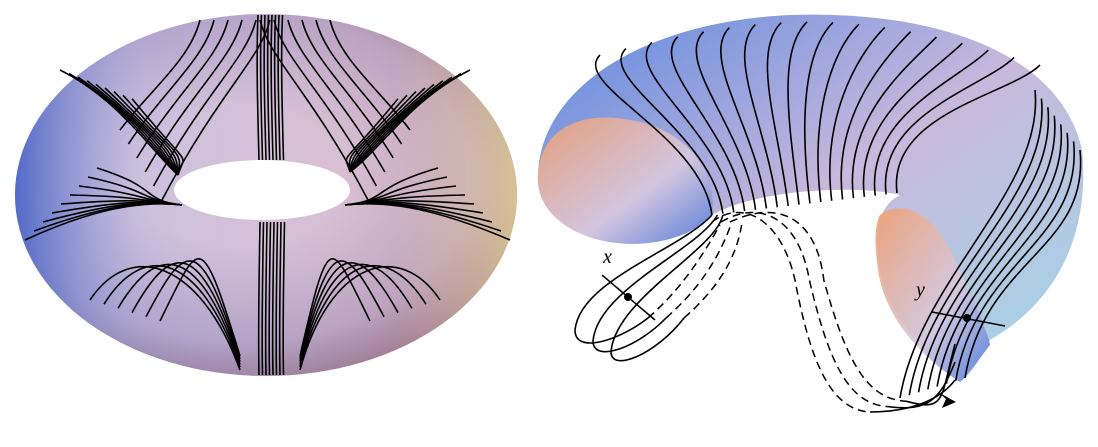 This screenshot has width=1098, height=447. I want to click on label-x: x, so click(607, 257).